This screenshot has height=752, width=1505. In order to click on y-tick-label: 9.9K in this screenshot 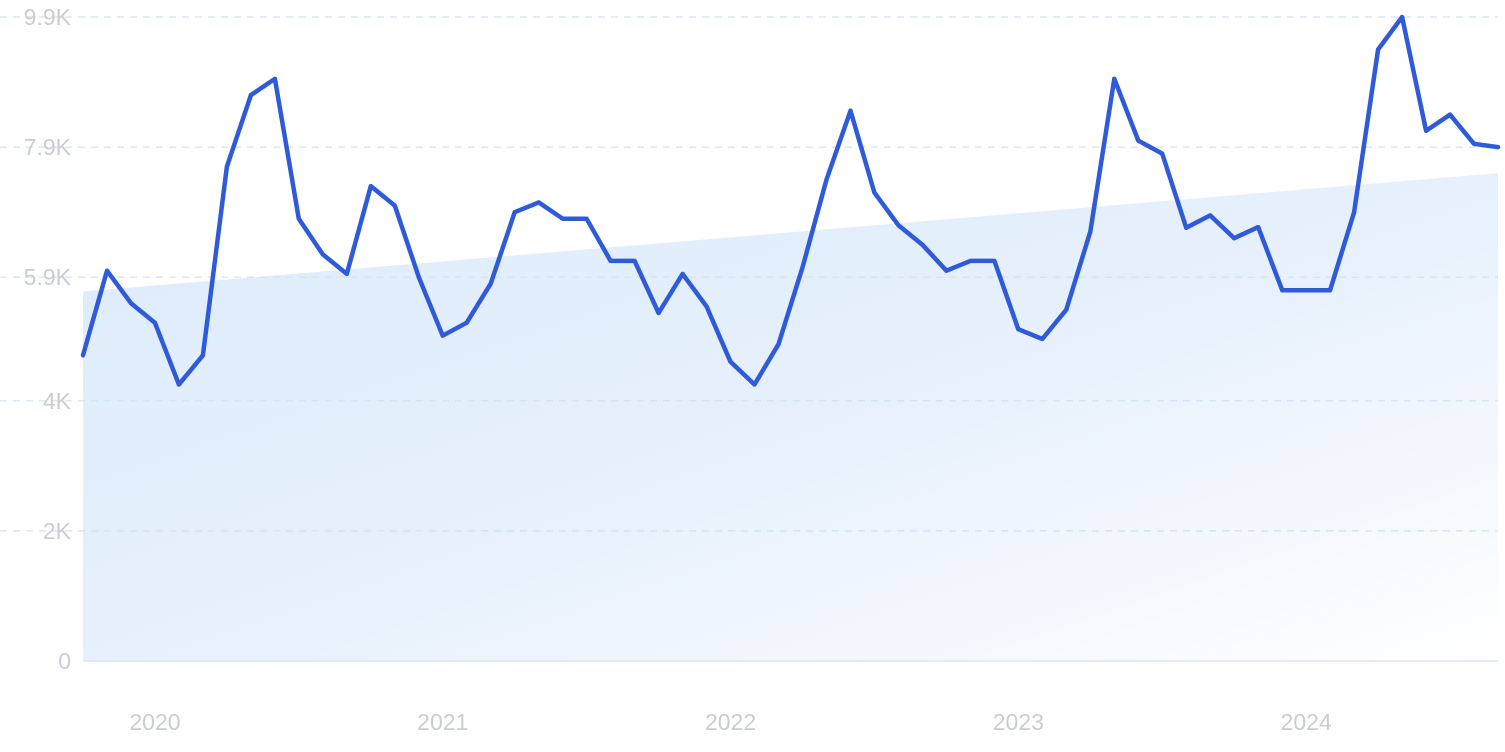, I will do `click(48, 17)`.